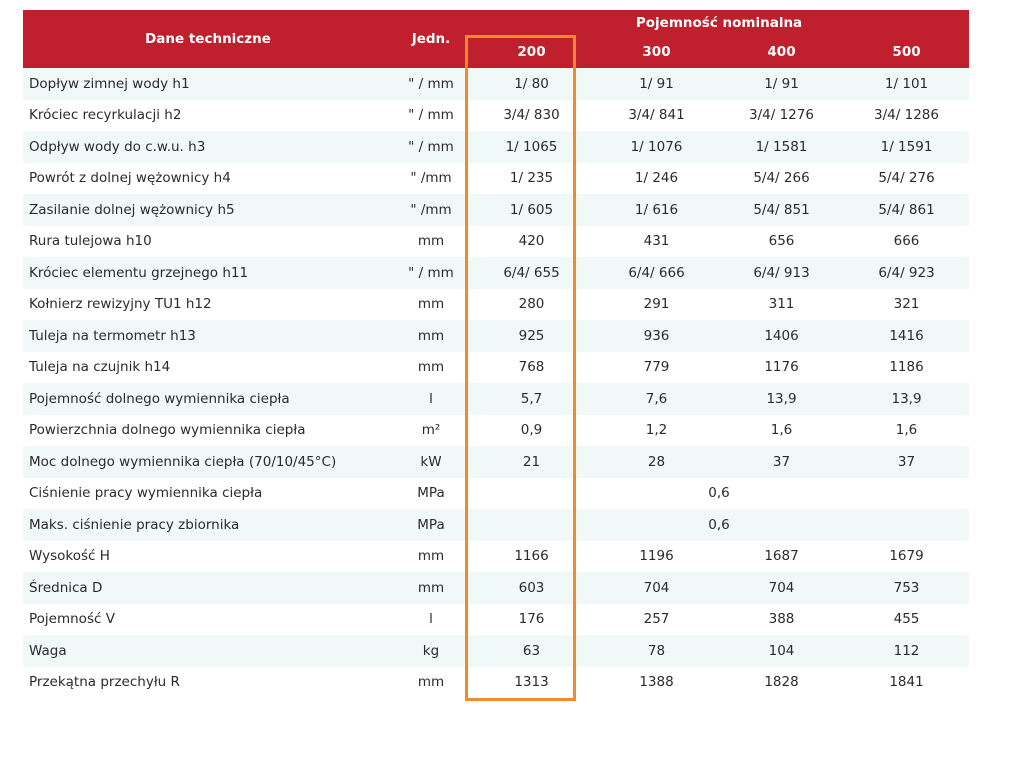 This screenshot has width=1024, height=764. I want to click on table-row: Tuleja na termometr h13 mm 925 936 1406 1416, so click(496, 336).